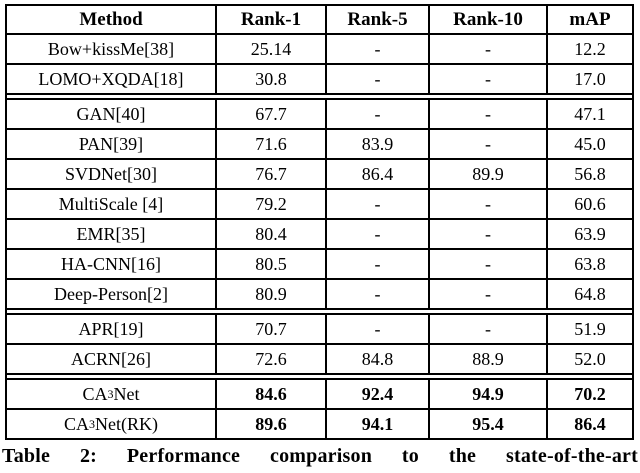 This screenshot has width=640, height=473. What do you see at coordinates (272, 19) in the screenshot?
I see `column-header-rank1: Rank-1` at bounding box center [272, 19].